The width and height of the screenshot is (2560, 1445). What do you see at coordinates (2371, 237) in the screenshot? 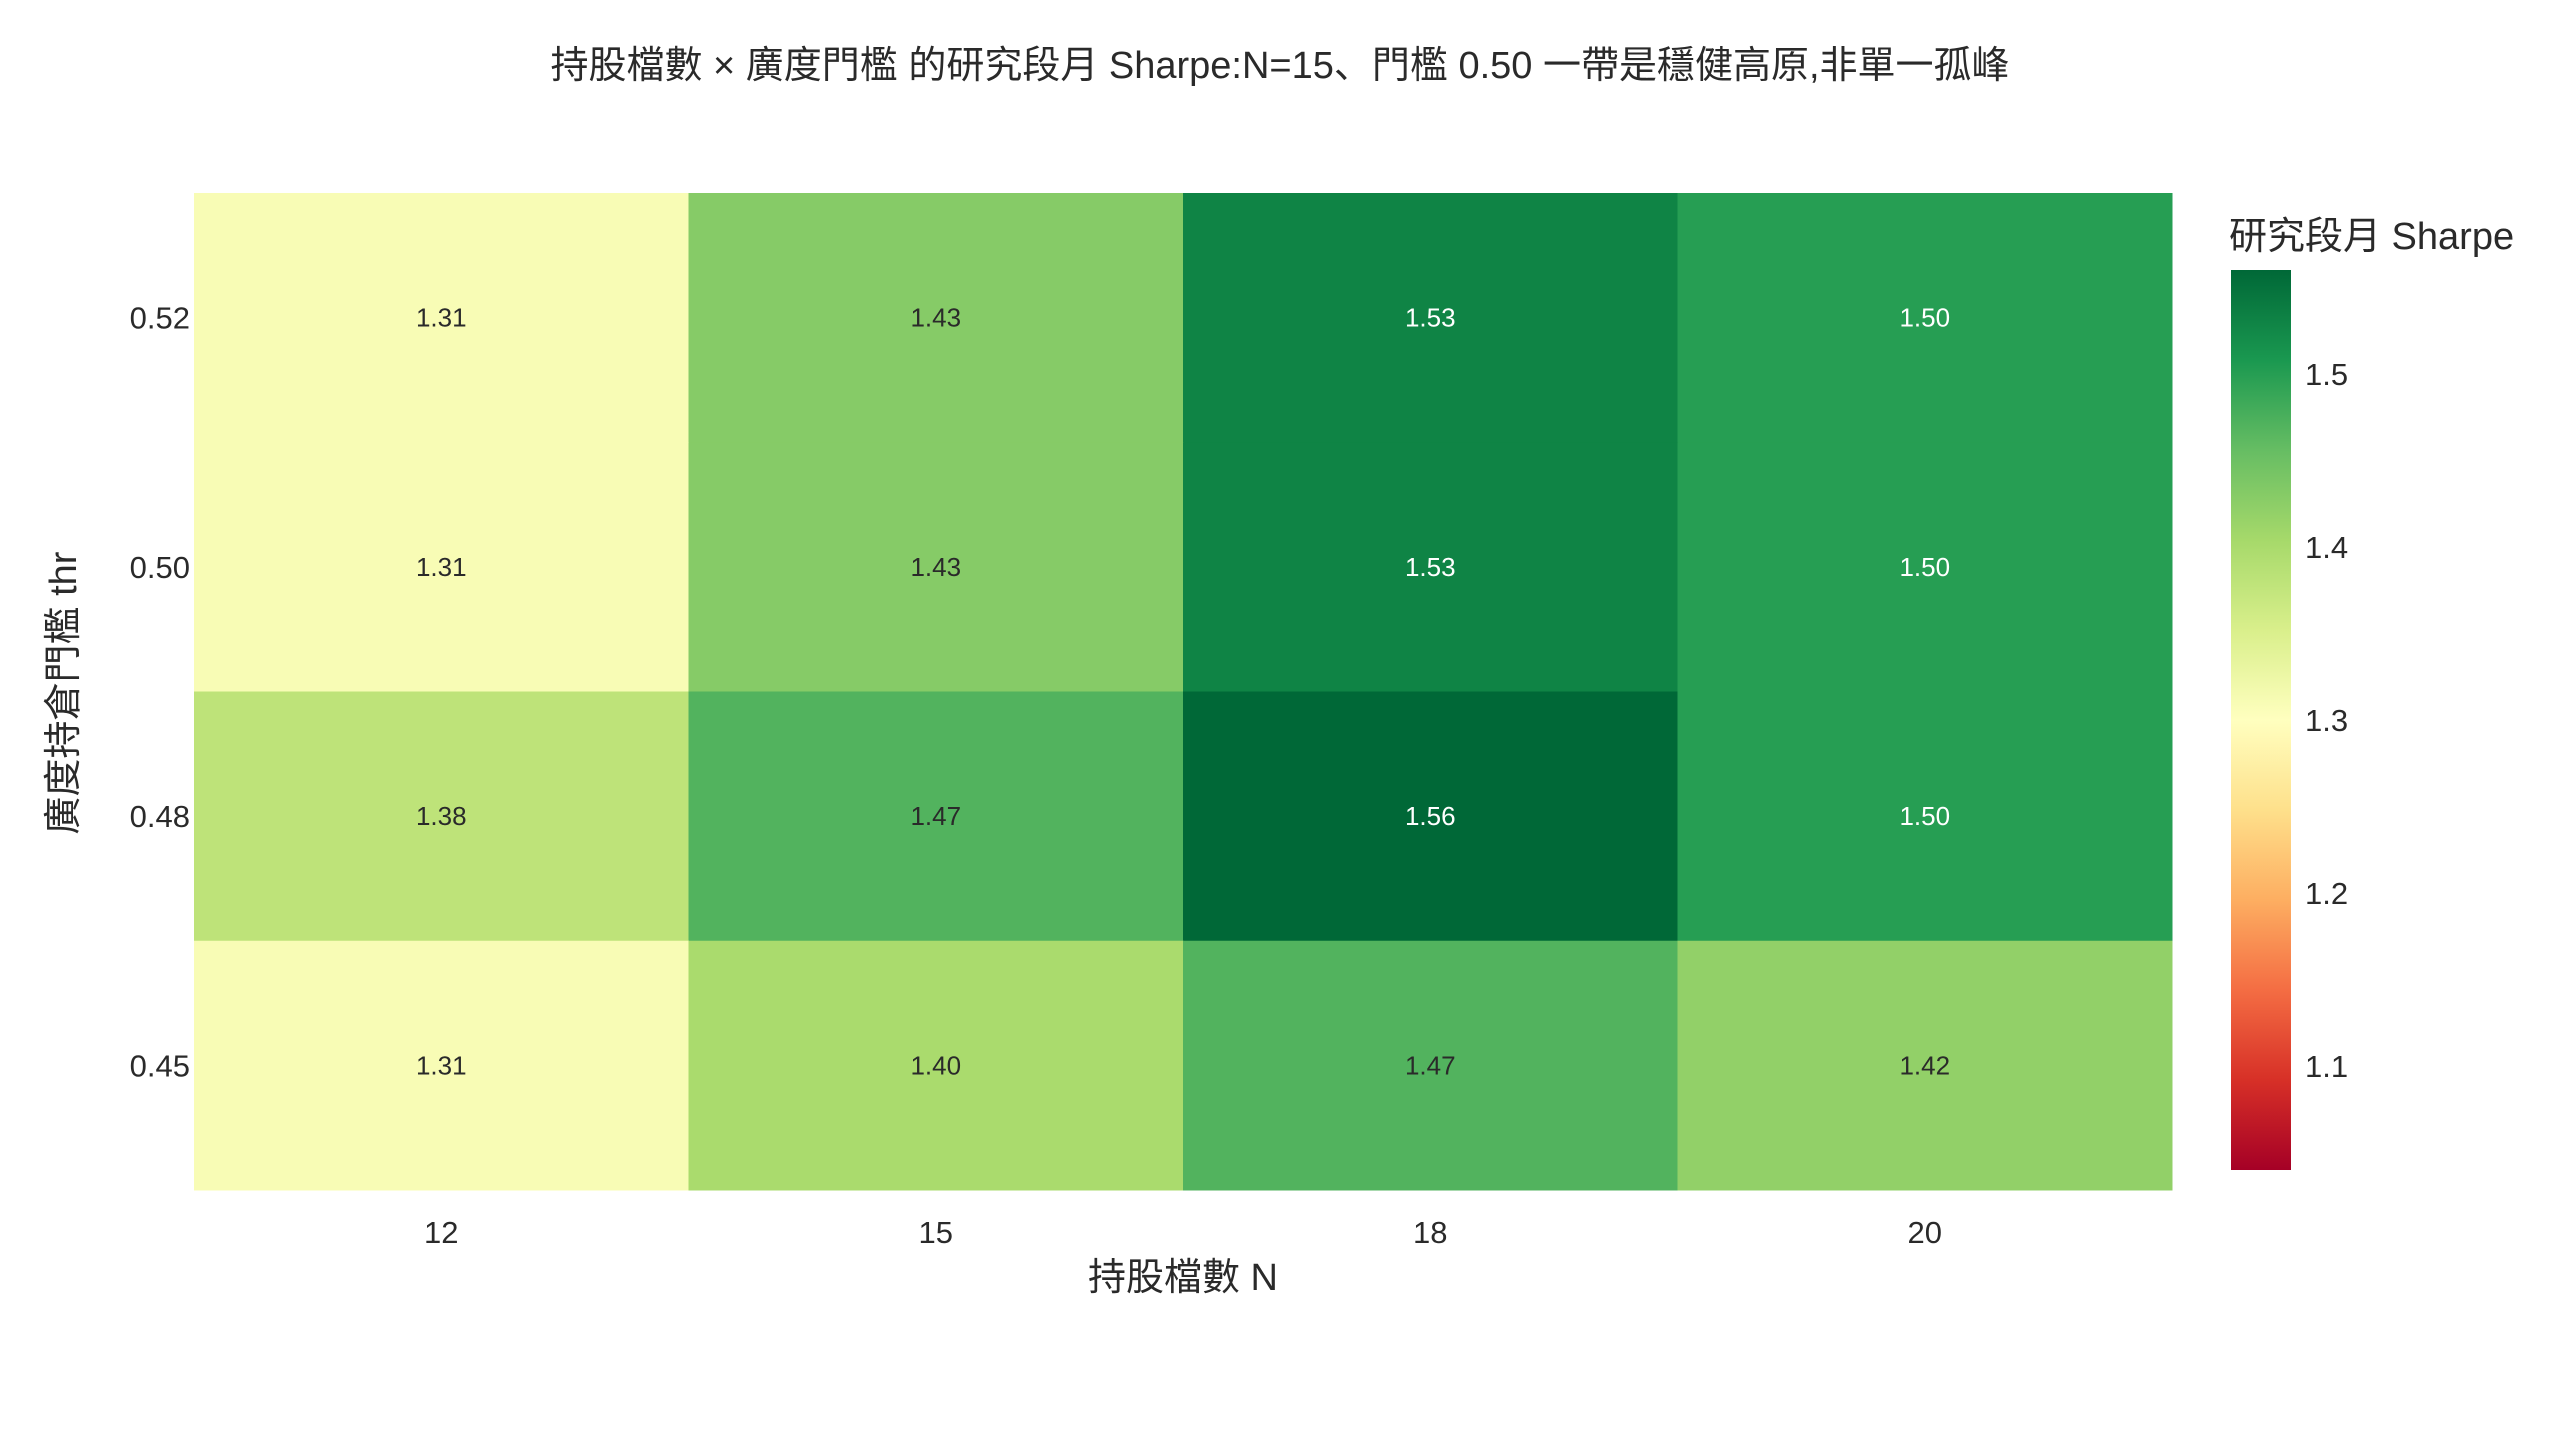
I see `colorbar-title: 研究段月 Sharpe` at bounding box center [2371, 237].